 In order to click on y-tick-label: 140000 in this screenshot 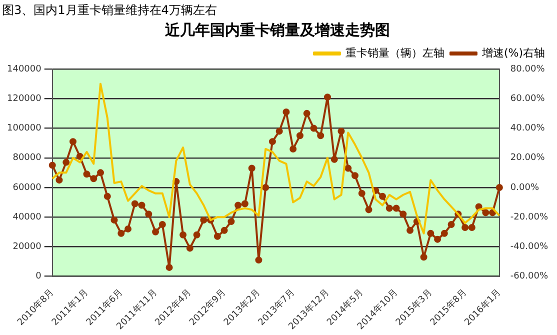, I will do `click(24, 69)`.